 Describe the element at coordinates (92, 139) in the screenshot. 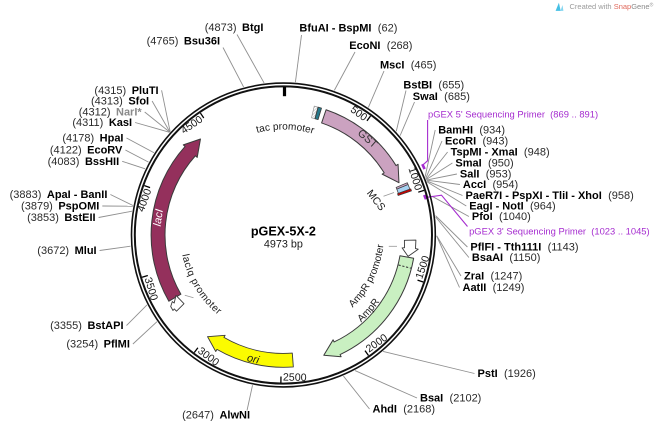

I see `svg-text: (4178)HpaI` at that location.